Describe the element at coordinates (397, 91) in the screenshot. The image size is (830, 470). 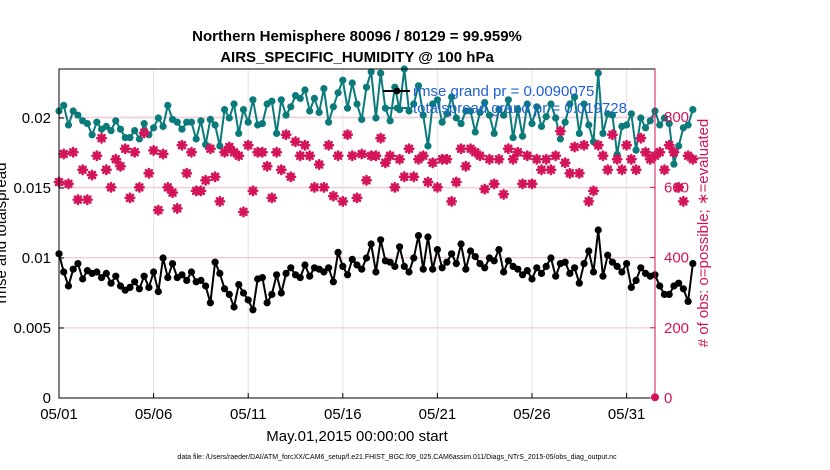
I see `legend-rmse-marker` at that location.